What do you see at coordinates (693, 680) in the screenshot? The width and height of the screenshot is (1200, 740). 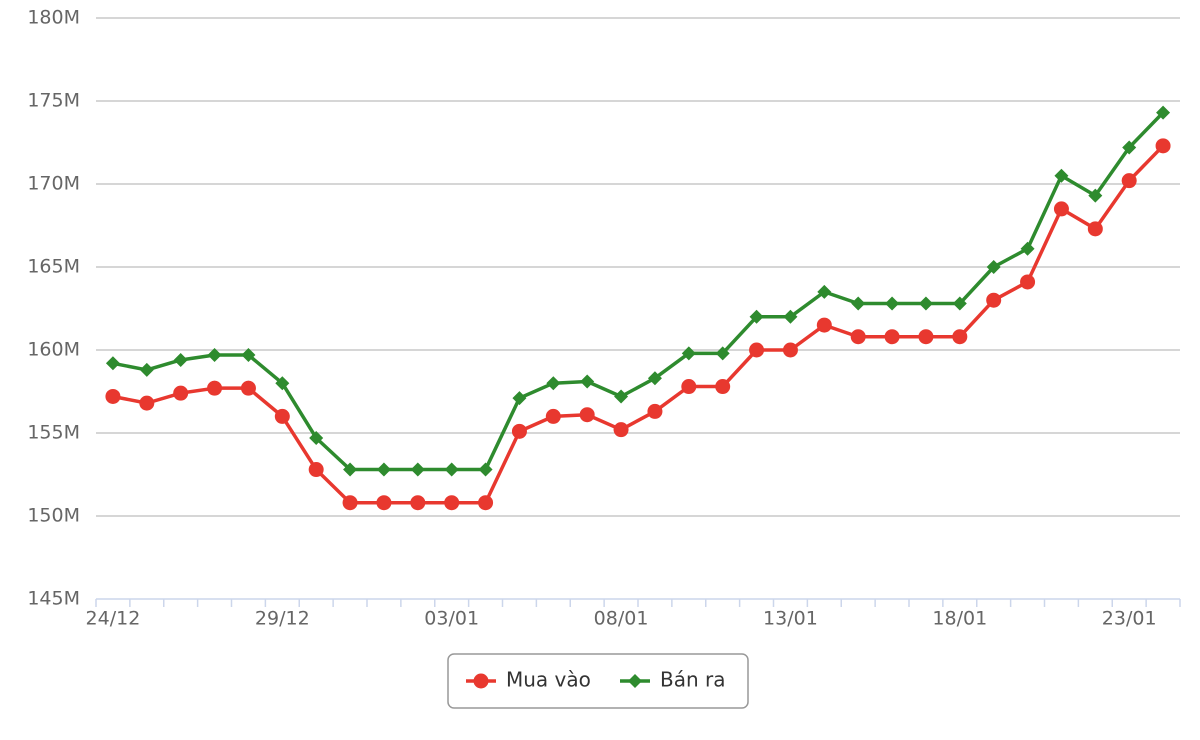 I see `legend-label: Bán ra` at bounding box center [693, 680].